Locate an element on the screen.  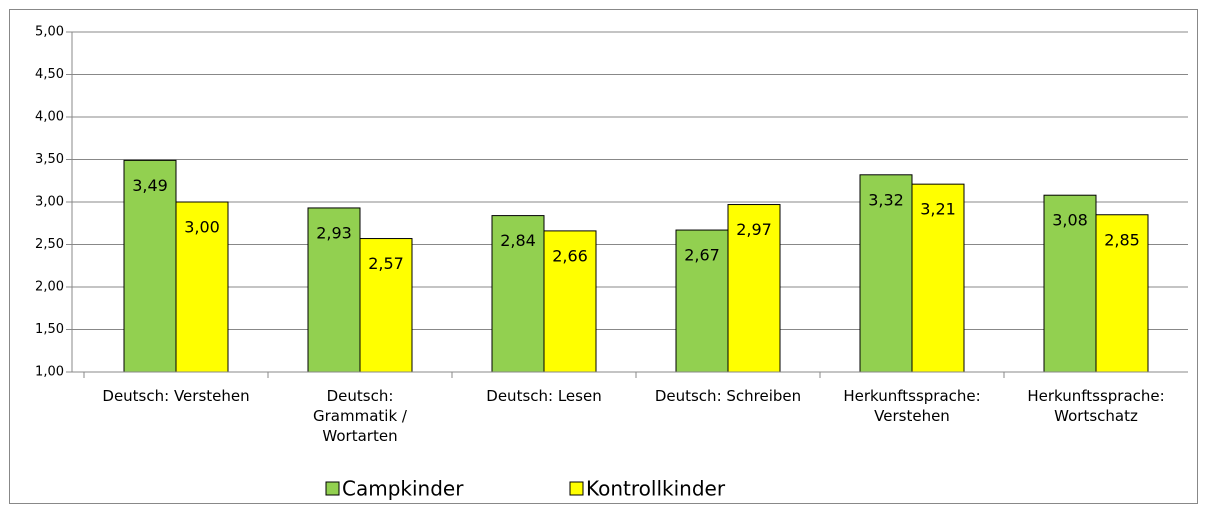
value-label: 3,21 is located at coordinates (938, 209).